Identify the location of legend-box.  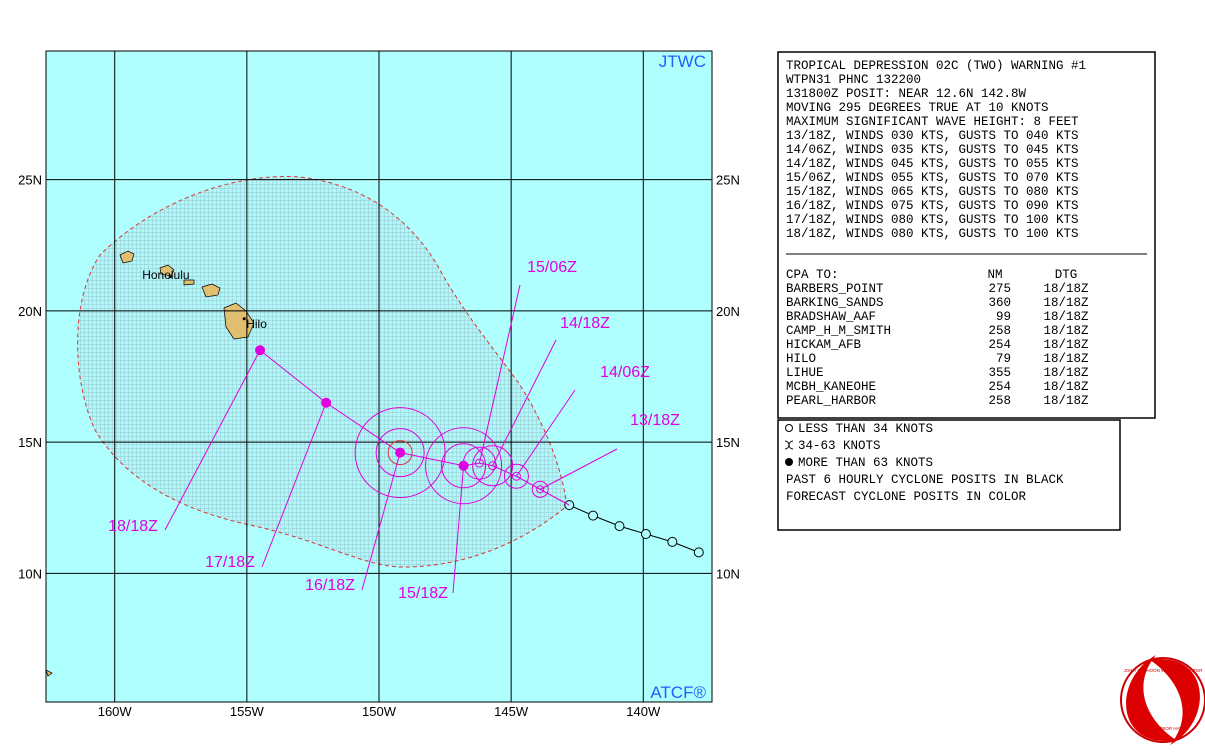
(949, 475).